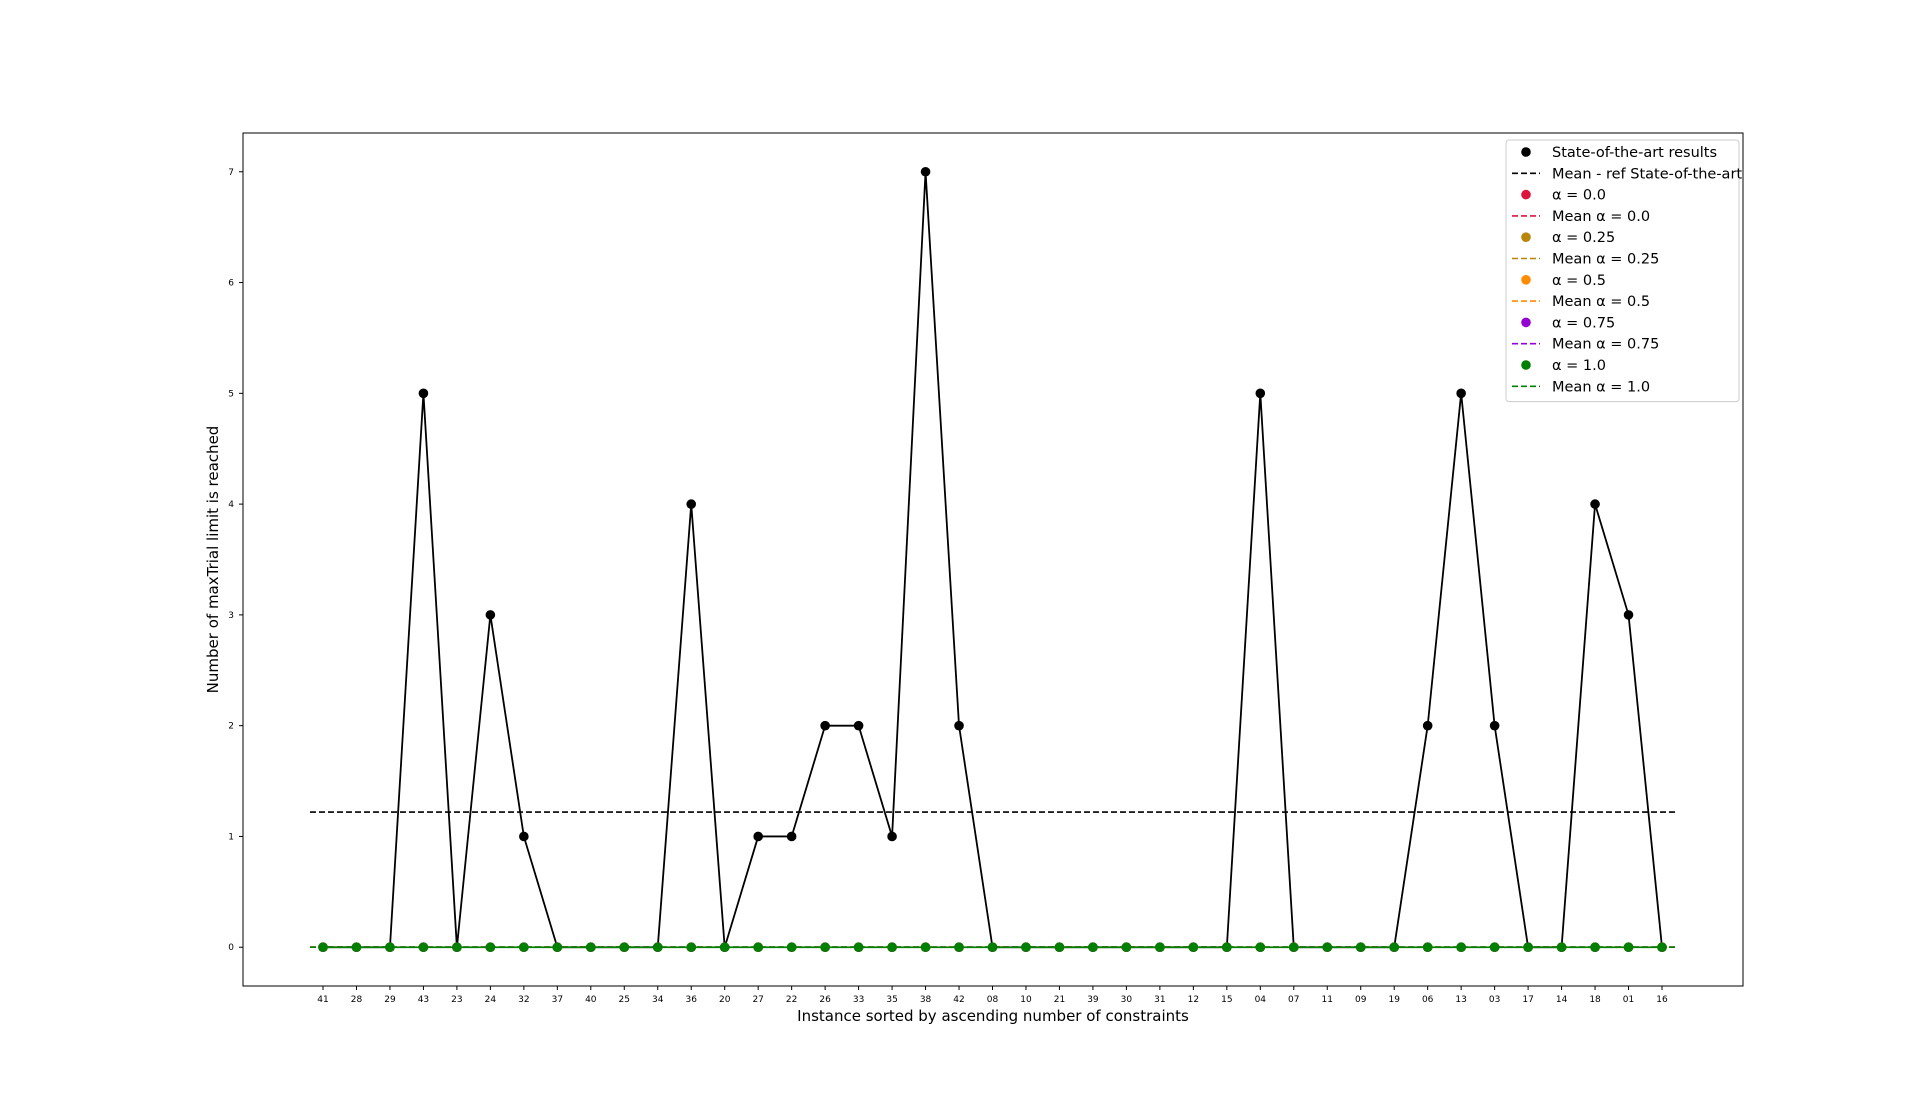 This screenshot has height=1098, width=1920. I want to click on x-tick-label: 24, so click(491, 1000).